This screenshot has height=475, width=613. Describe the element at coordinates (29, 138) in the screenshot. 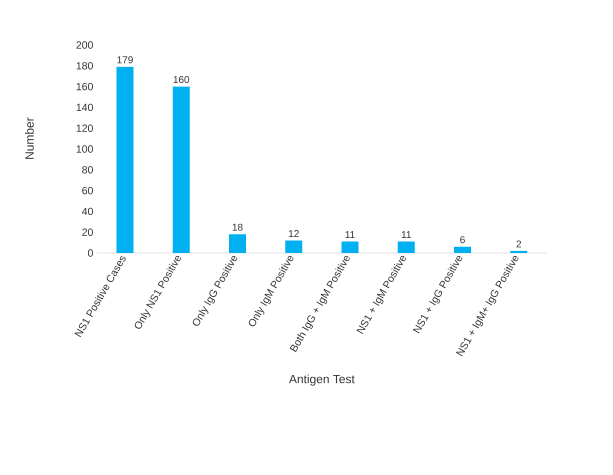

I see `y-axis-title: Number` at that location.